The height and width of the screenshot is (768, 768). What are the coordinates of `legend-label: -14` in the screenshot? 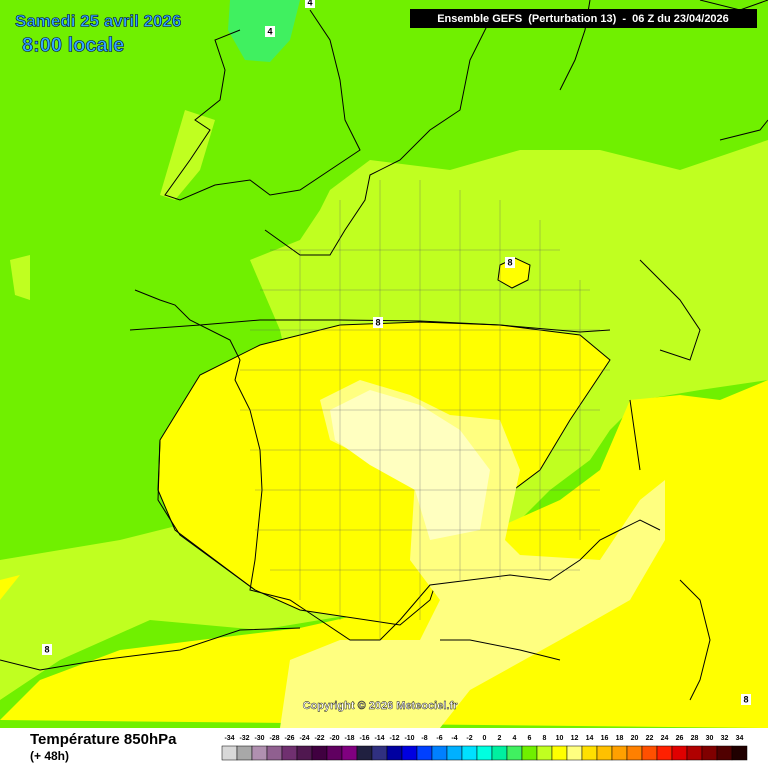 It's located at (379, 738).